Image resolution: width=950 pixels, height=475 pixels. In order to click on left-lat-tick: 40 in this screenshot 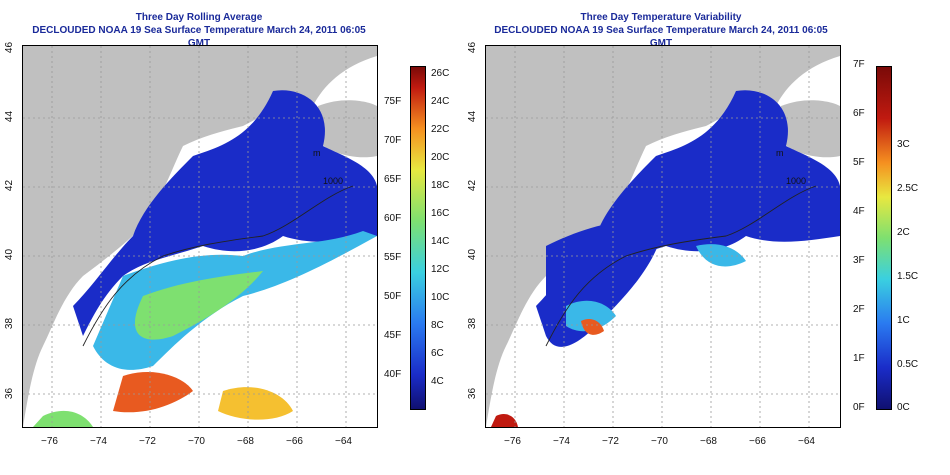, I will do `click(10, 254)`.